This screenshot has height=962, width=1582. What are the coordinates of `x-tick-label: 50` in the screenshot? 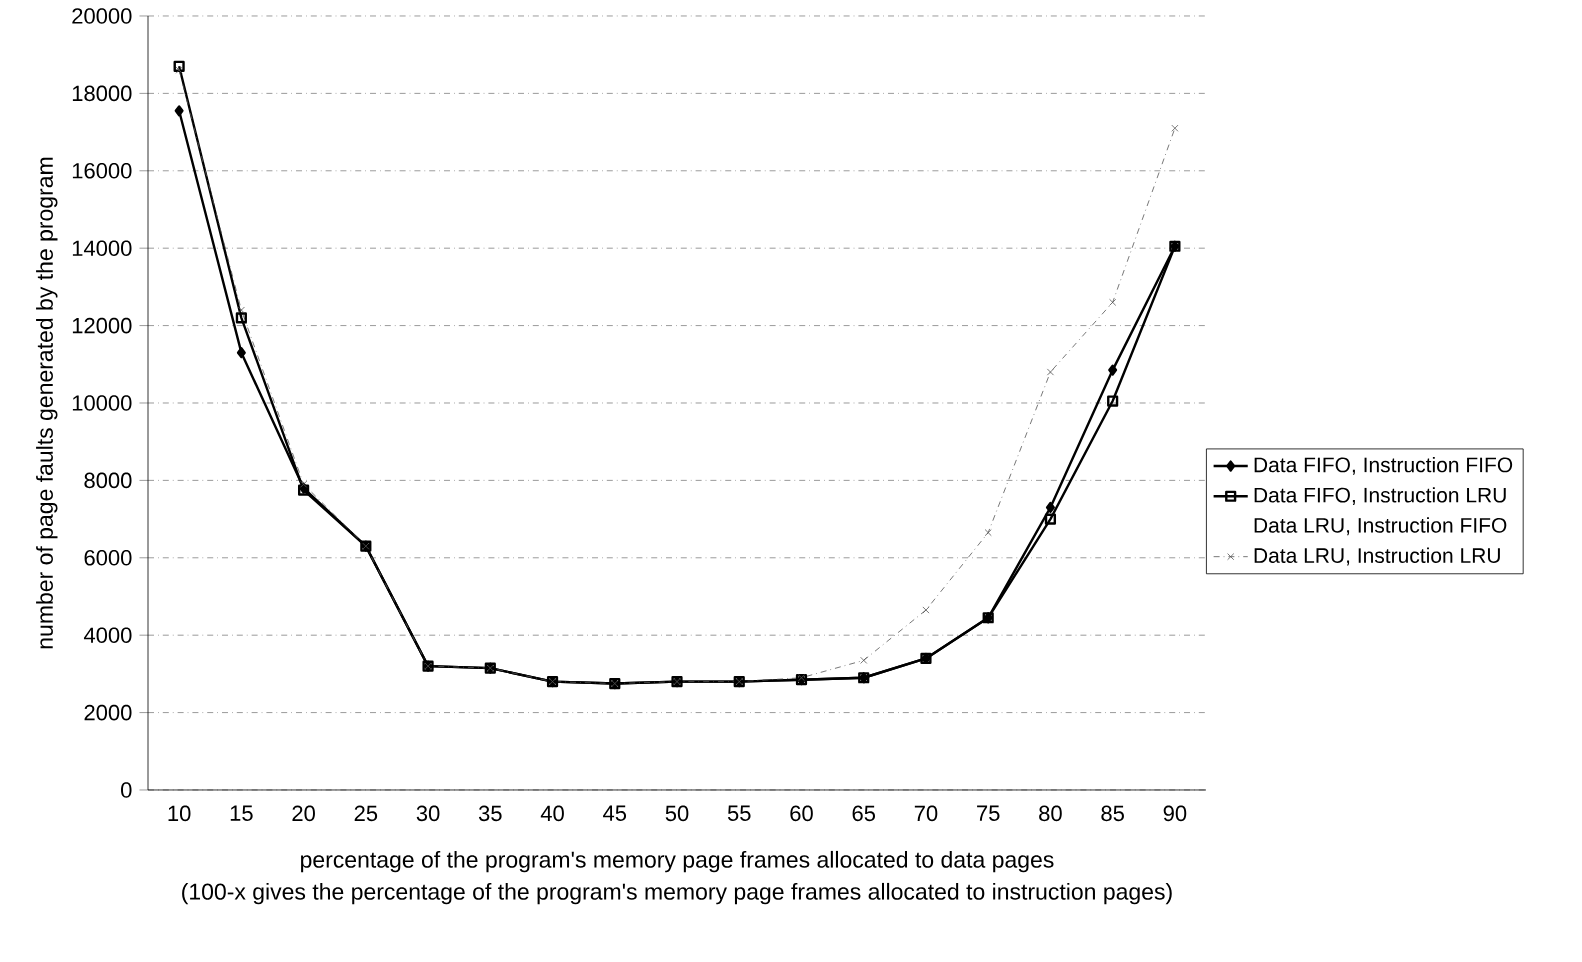 It's located at (677, 813).